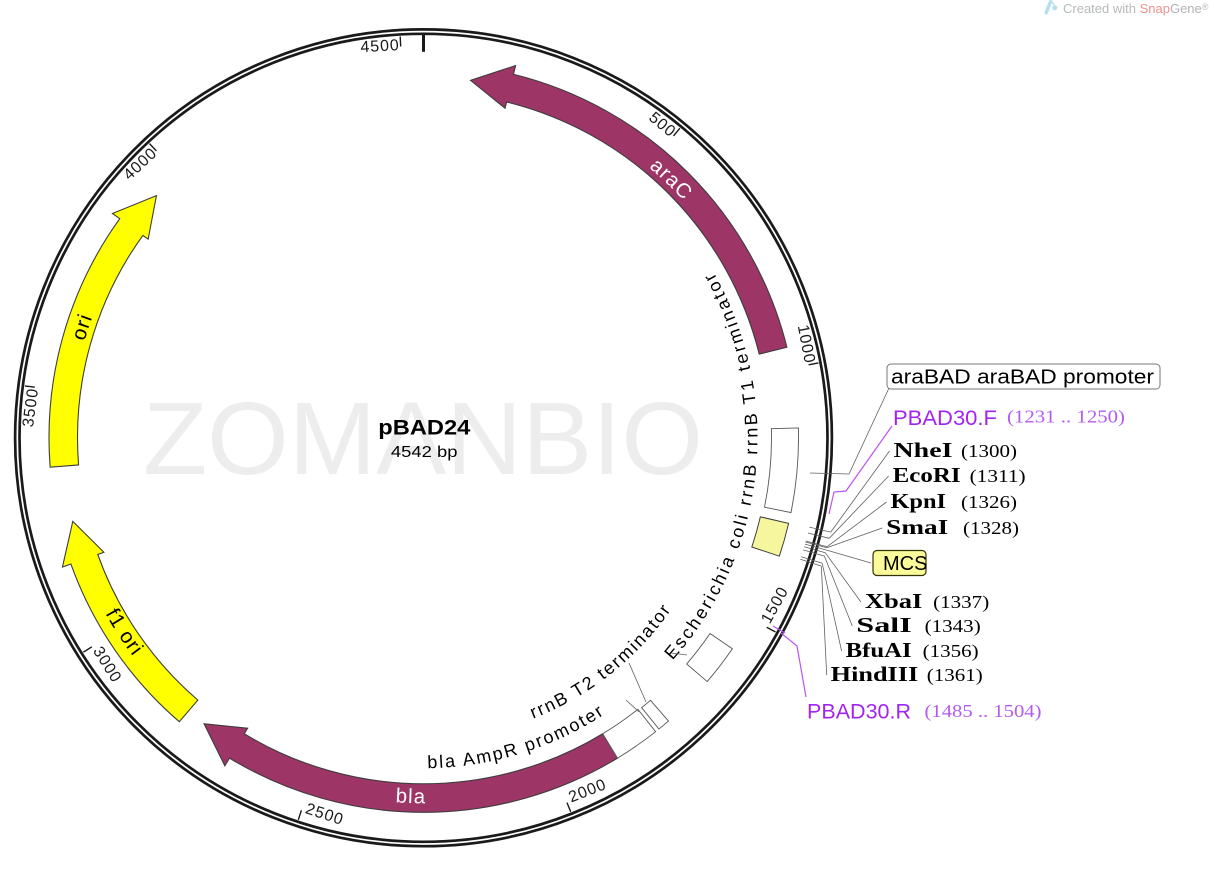  I want to click on svg-text: ZOMANBIO, so click(423, 438).